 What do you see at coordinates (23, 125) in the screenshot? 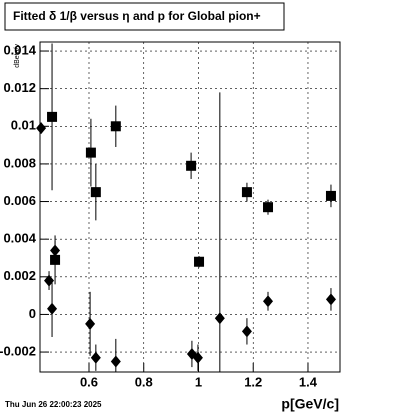
I see `y-tick-label: 0.01` at bounding box center [23, 125].